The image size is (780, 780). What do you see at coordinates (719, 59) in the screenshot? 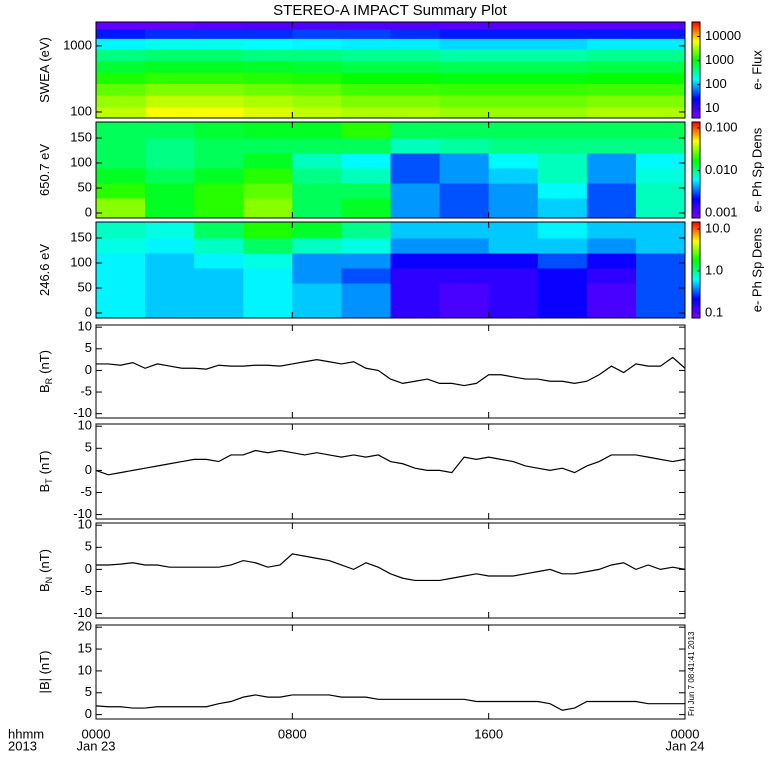
I see `colorbar-tick-label: 1000` at bounding box center [719, 59].